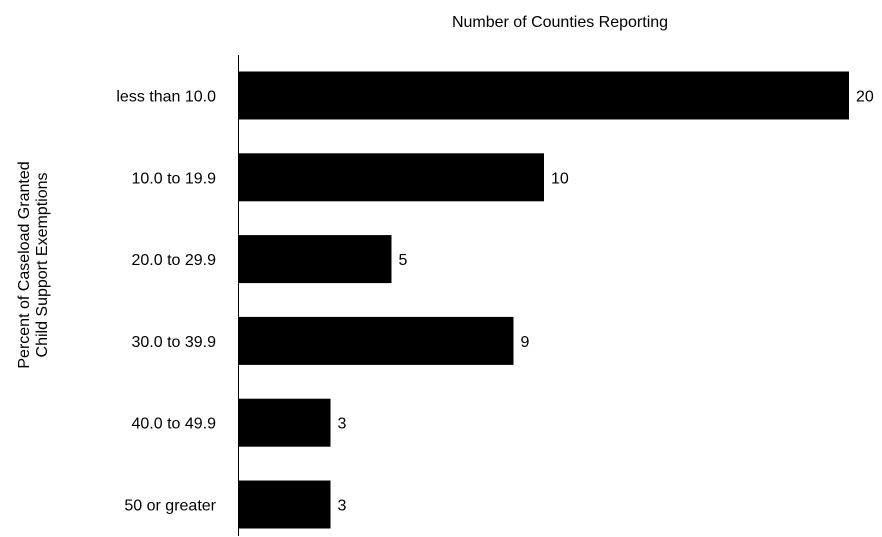  What do you see at coordinates (24, 264) in the screenshot?
I see `y-axis-label-line-1: Percent of Caseload Granted` at bounding box center [24, 264].